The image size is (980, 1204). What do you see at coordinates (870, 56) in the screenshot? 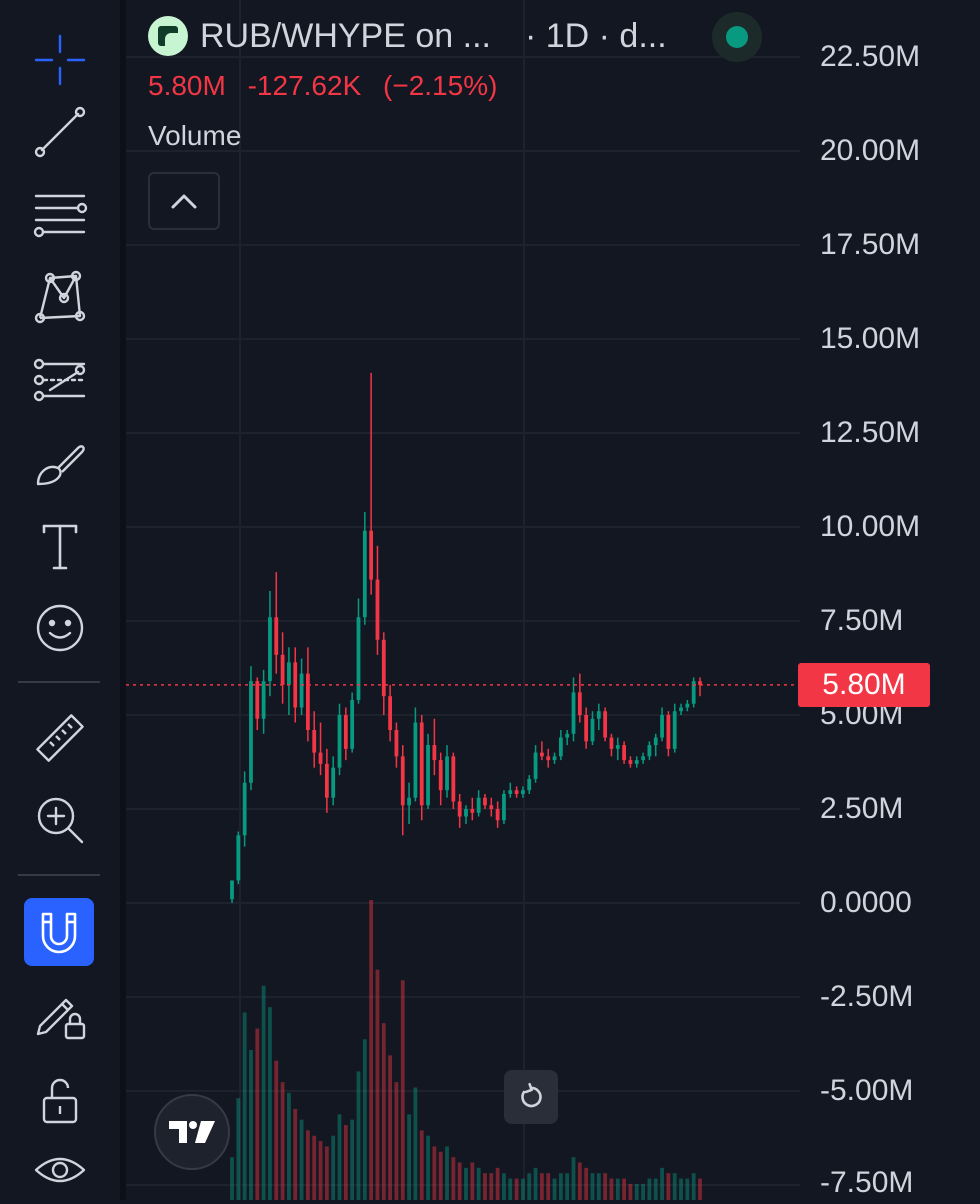
I see `price-axis-label: 22.50M` at bounding box center [870, 56].